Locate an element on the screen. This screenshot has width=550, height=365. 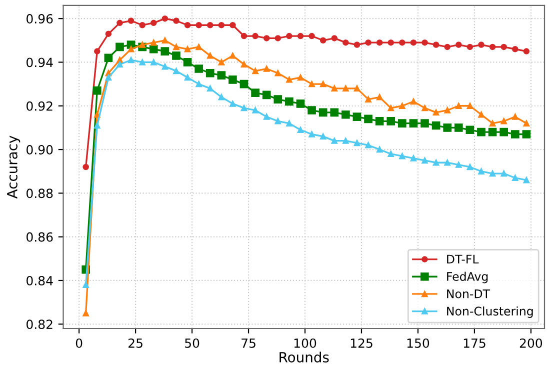
legend-label: DT-FL is located at coordinates (463, 259).